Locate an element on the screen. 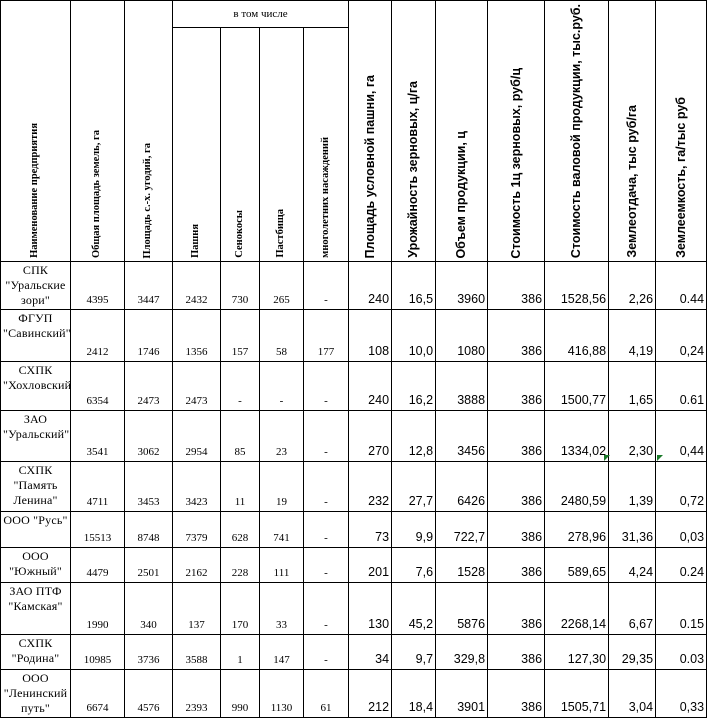 The width and height of the screenshot is (707, 718). cell-volume: 3960 is located at coordinates (462, 286).